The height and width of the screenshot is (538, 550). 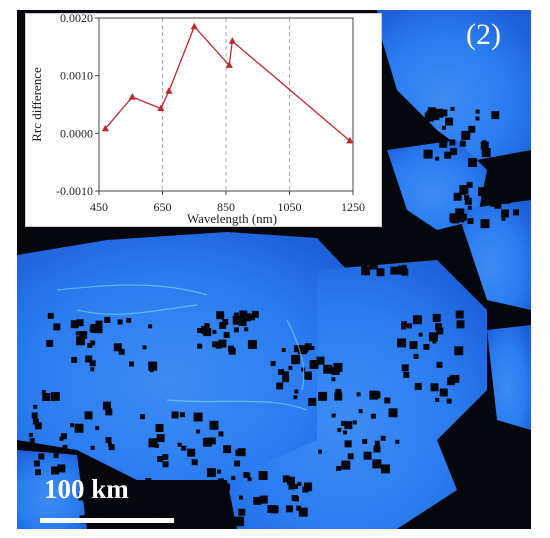 What do you see at coordinates (227, 83) in the screenshot?
I see `series-line` at bounding box center [227, 83].